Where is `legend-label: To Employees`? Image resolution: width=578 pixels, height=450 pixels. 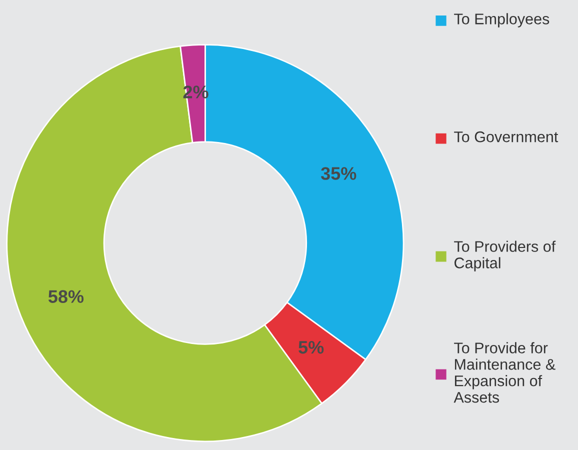 legend-label: To Employees is located at coordinates (502, 20).